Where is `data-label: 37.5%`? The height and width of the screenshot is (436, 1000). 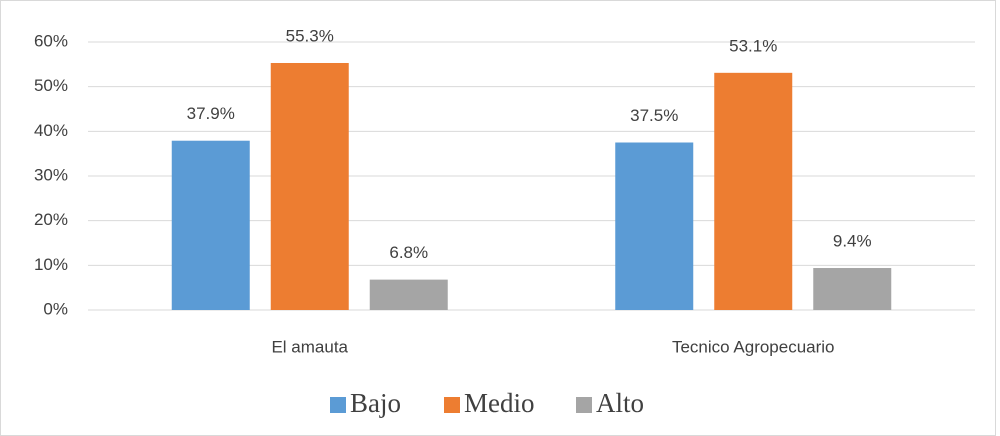
data-label: 37.5% is located at coordinates (654, 115).